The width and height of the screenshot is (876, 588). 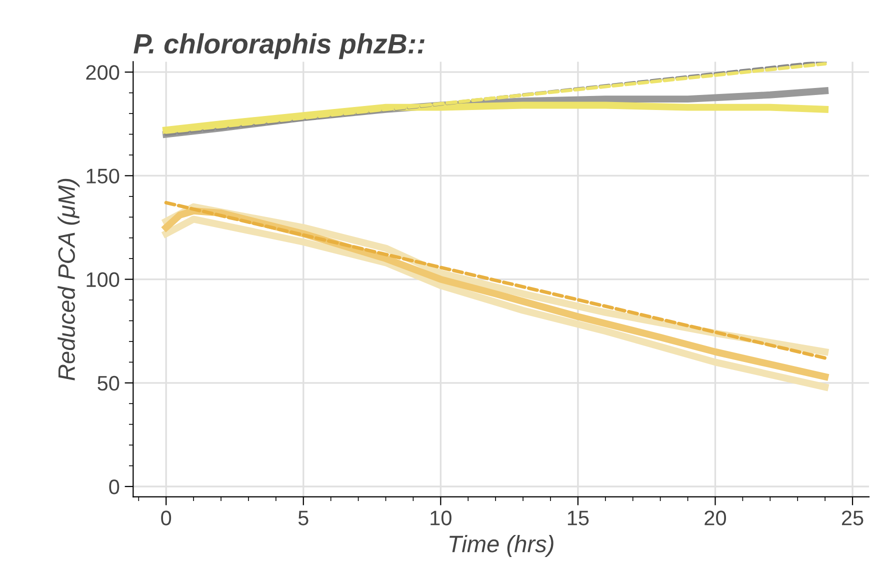 I want to click on x-tick-label: 0, so click(x=166, y=518).